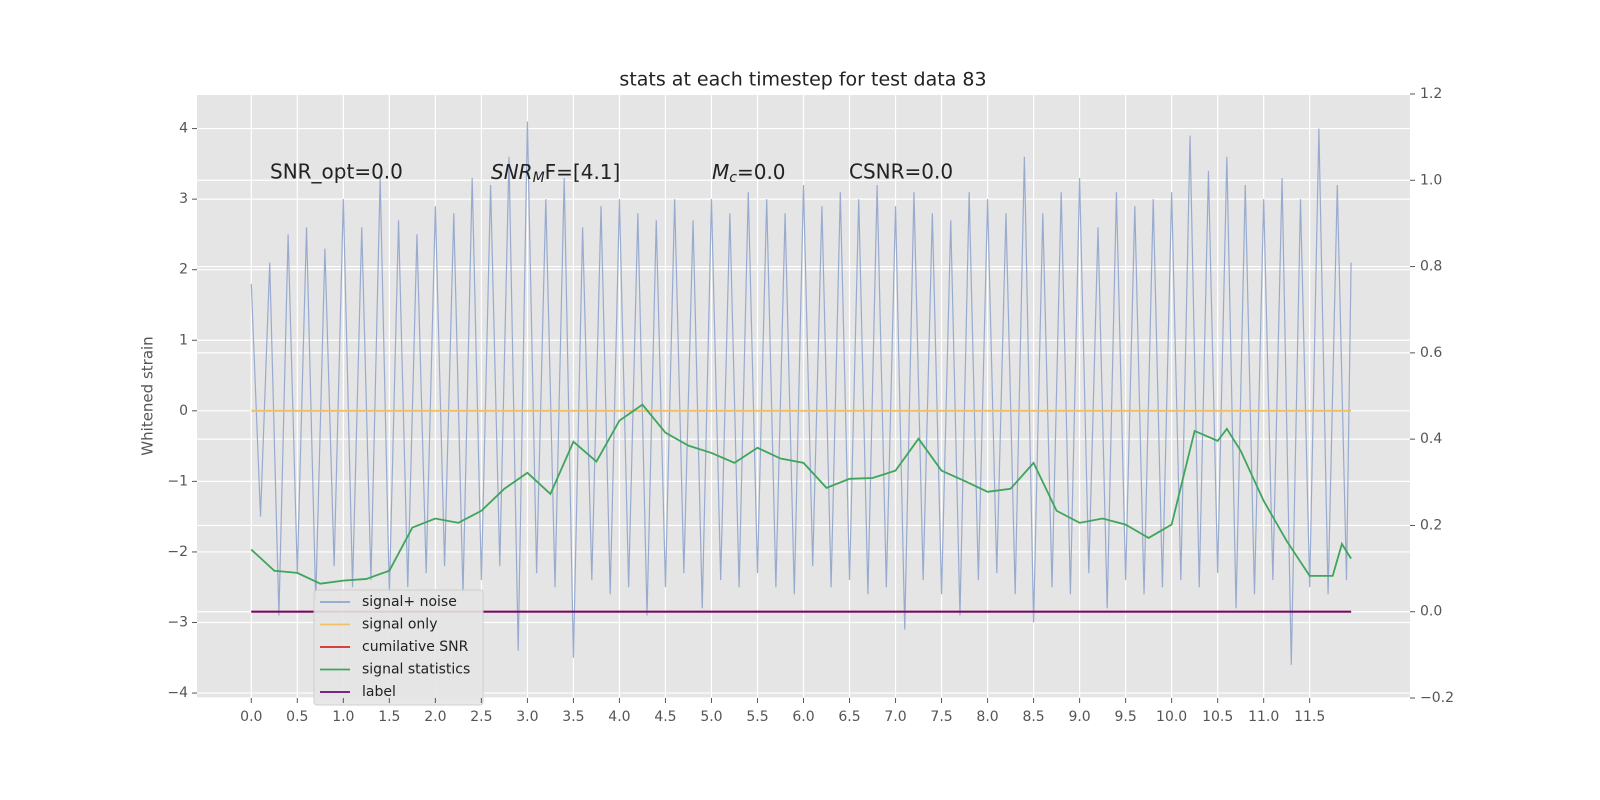 This screenshot has width=1600, height=800. What do you see at coordinates (183, 270) in the screenshot?
I see `y-tick-label: 2` at bounding box center [183, 270].